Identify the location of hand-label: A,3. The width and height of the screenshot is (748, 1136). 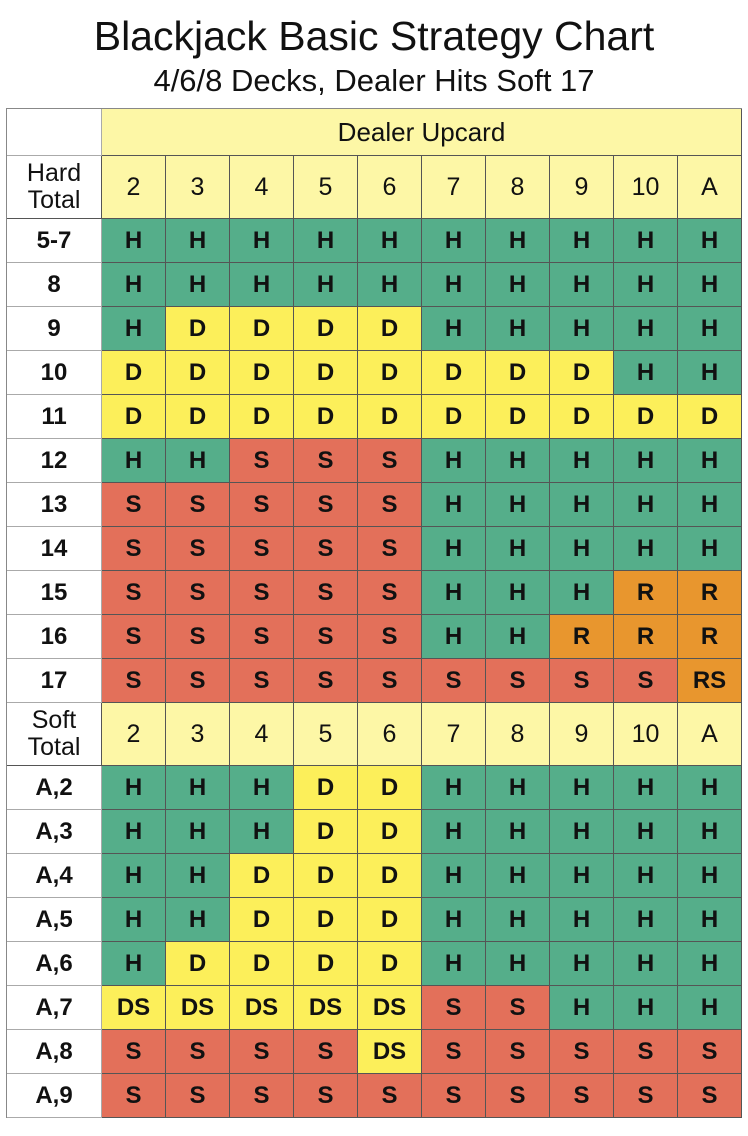
(54, 832).